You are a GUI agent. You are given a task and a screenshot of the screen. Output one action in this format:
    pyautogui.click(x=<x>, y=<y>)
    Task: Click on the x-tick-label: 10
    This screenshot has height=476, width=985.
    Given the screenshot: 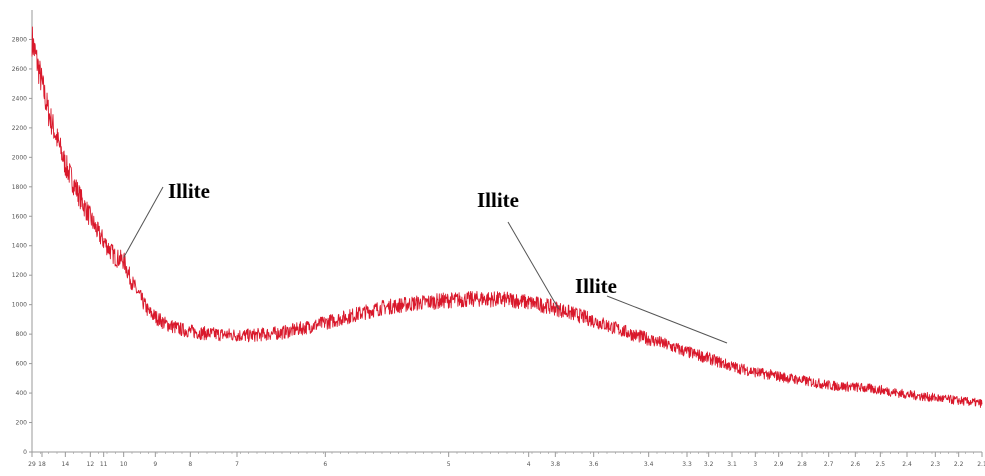 What is the action you would take?
    pyautogui.click(x=124, y=464)
    